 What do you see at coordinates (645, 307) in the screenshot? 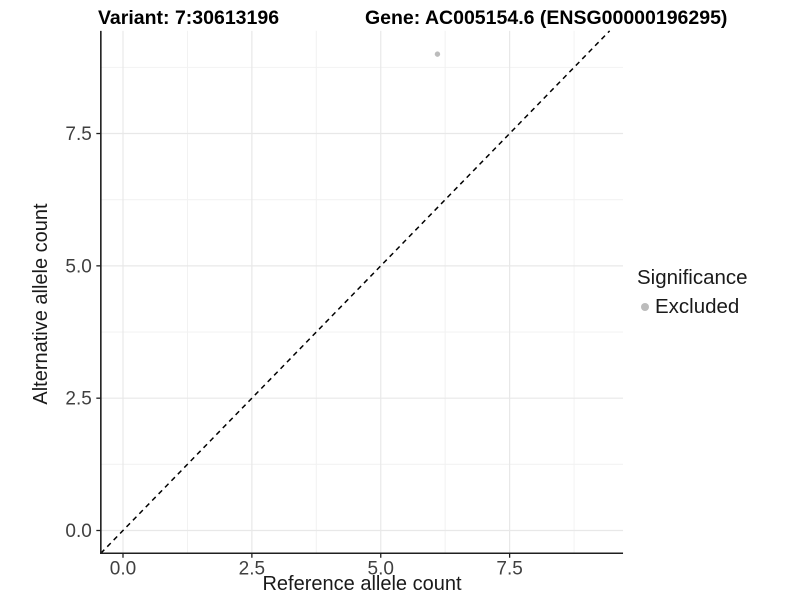
I see `legend-point-swatch` at bounding box center [645, 307].